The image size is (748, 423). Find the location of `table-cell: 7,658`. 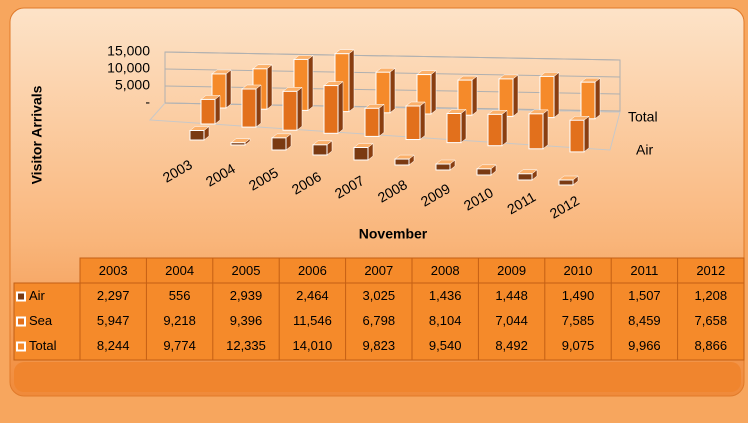

table-cell: 7,658 is located at coordinates (711, 320).